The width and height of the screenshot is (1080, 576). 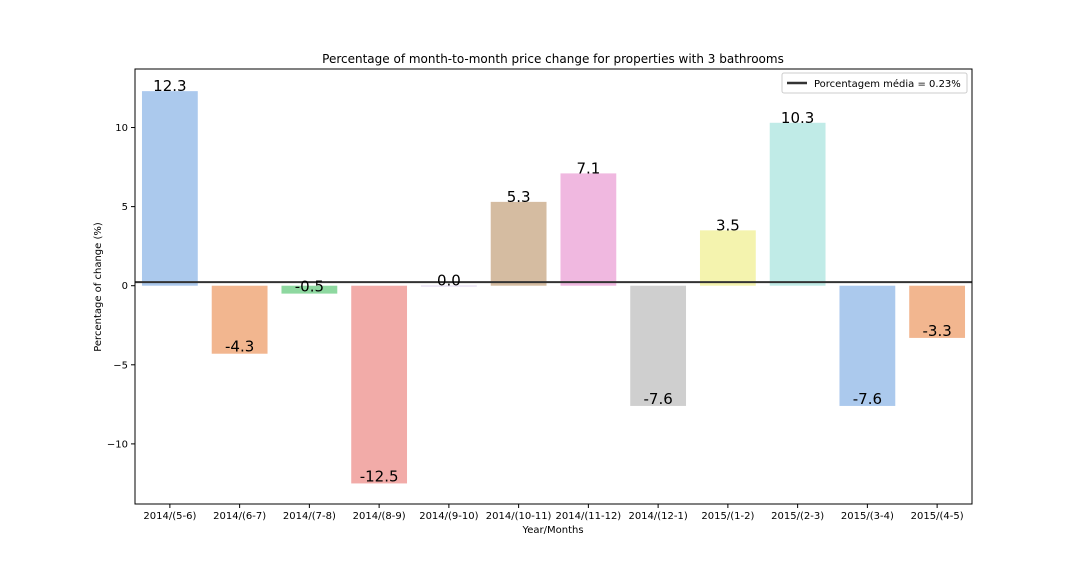 What do you see at coordinates (728, 225) in the screenshot?
I see `data-label: 3.5` at bounding box center [728, 225].